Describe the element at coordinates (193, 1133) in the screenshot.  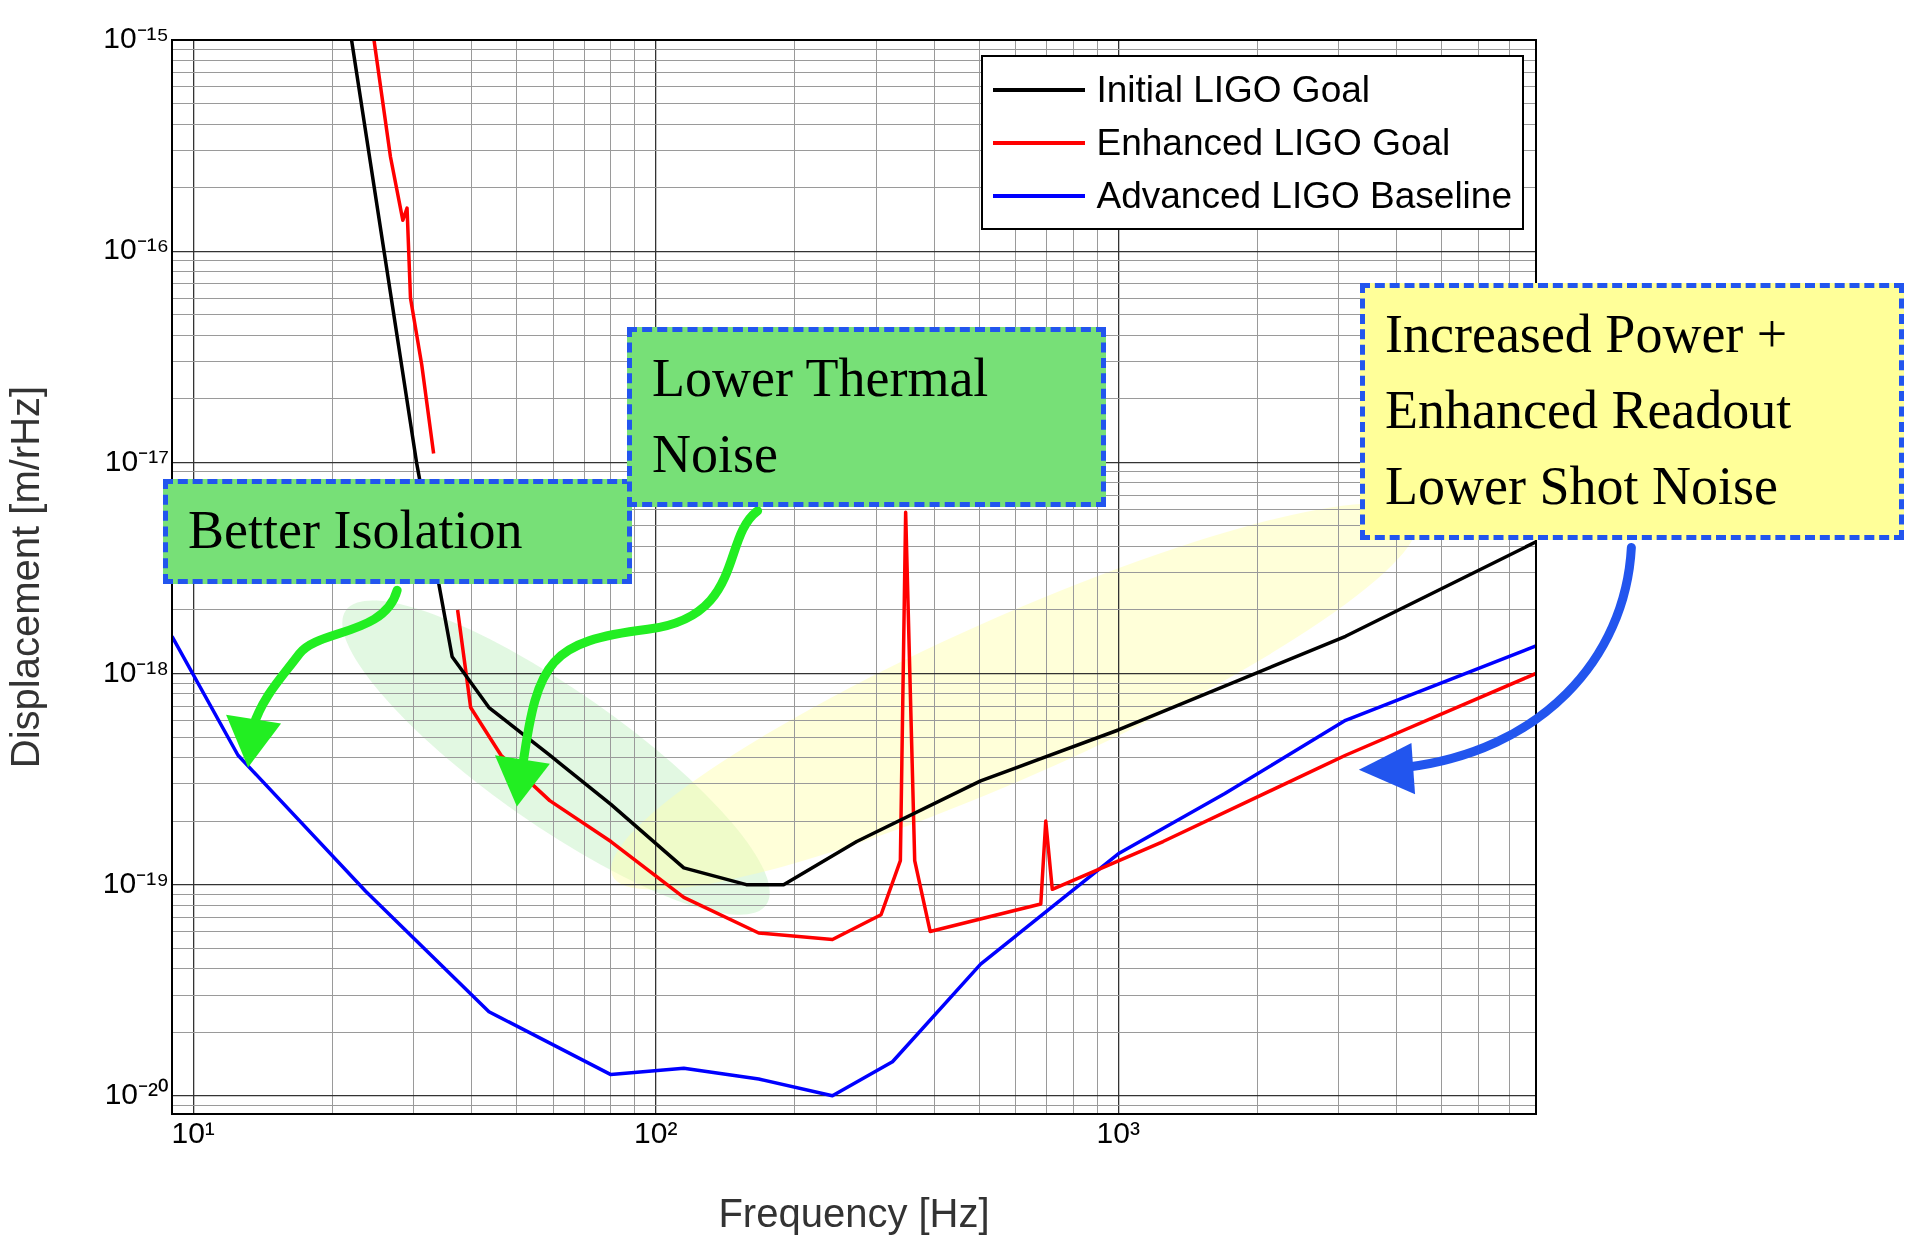
I see `x-tick-label: 10¹` at that location.